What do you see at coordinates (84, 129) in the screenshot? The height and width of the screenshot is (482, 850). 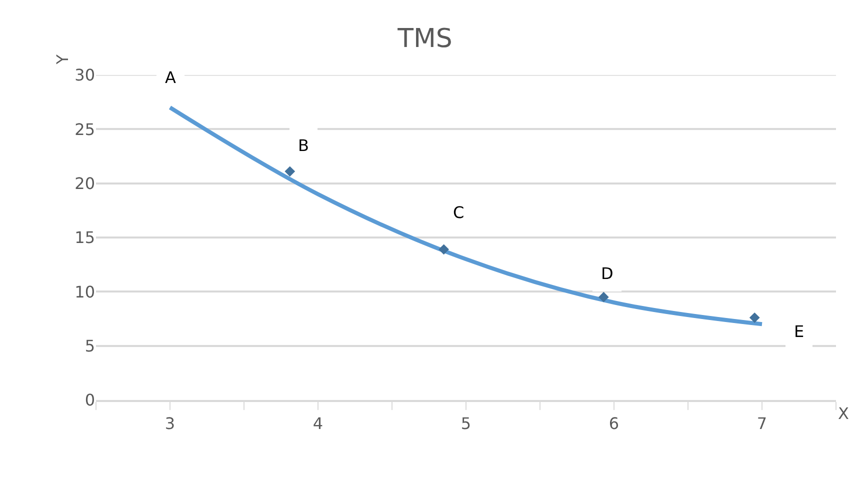 I see `y-tick-label: 25` at bounding box center [84, 129].